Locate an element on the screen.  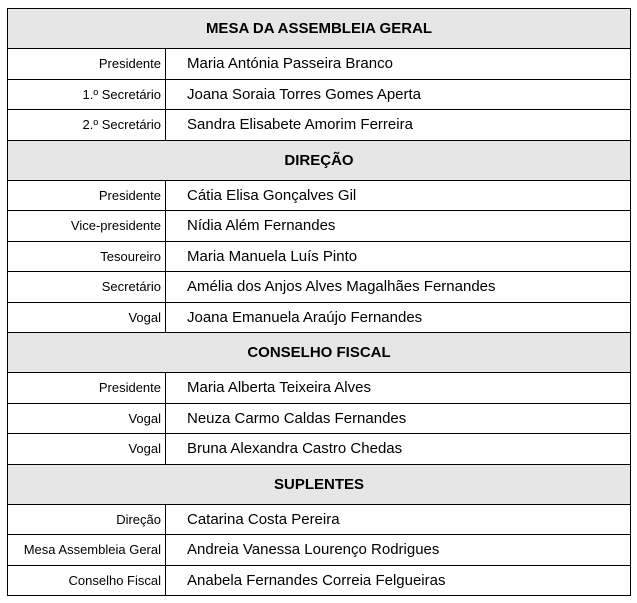
section-header: DIREÇÃO is located at coordinates (319, 160).